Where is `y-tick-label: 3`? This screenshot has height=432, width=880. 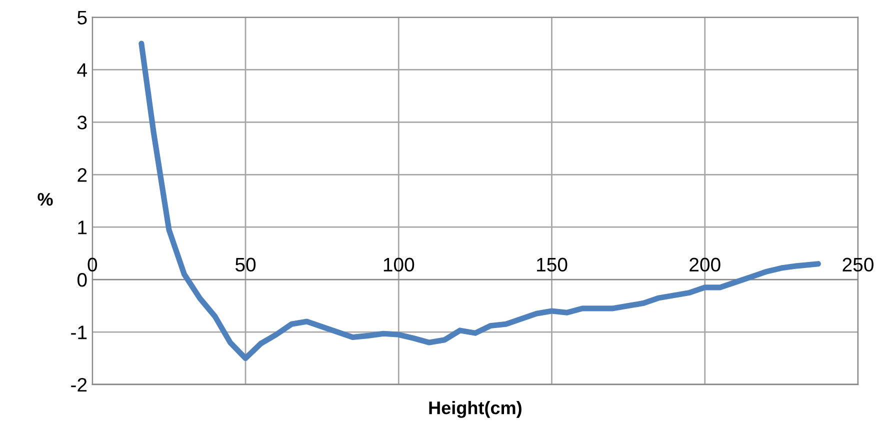
y-tick-label: 3 is located at coordinates (82, 123).